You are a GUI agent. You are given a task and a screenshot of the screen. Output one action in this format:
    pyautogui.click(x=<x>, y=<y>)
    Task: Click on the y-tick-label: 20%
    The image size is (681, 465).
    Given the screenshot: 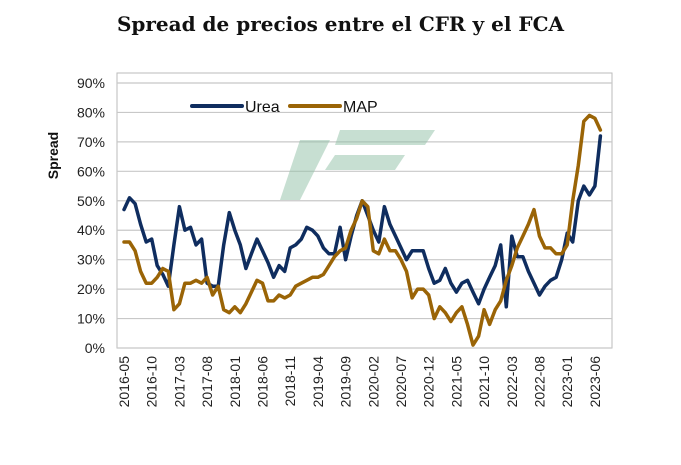 What is the action you would take?
    pyautogui.click(x=91, y=289)
    